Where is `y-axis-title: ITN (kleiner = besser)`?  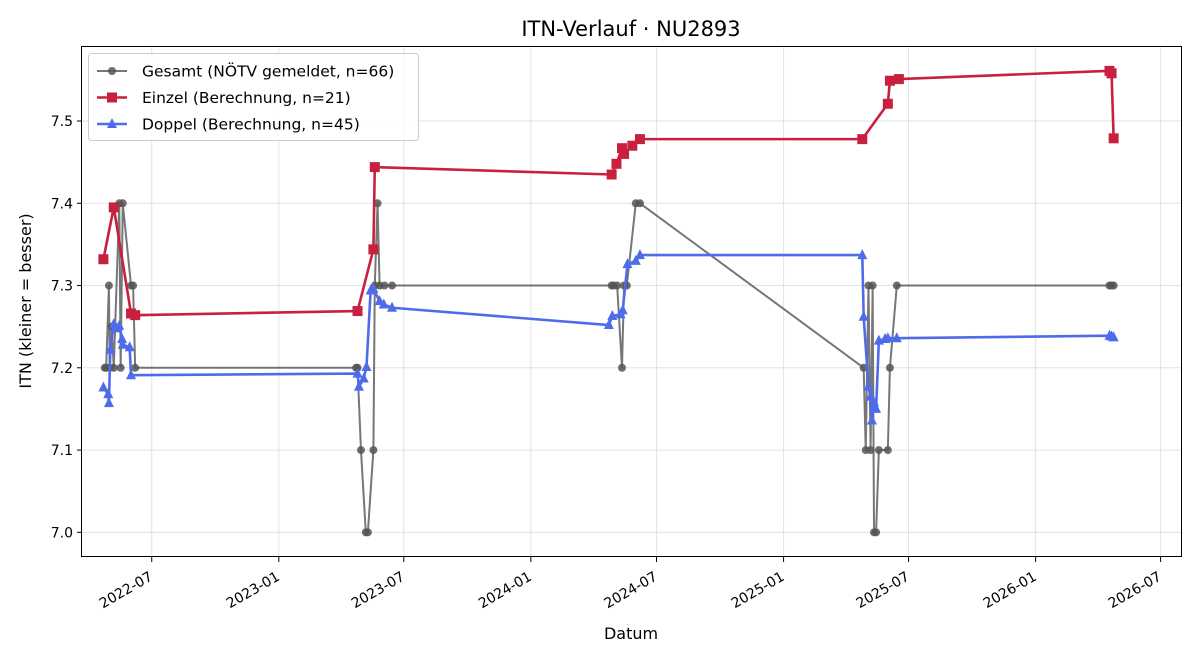 y-axis-title: ITN (kleiner = besser) is located at coordinates (25, 300).